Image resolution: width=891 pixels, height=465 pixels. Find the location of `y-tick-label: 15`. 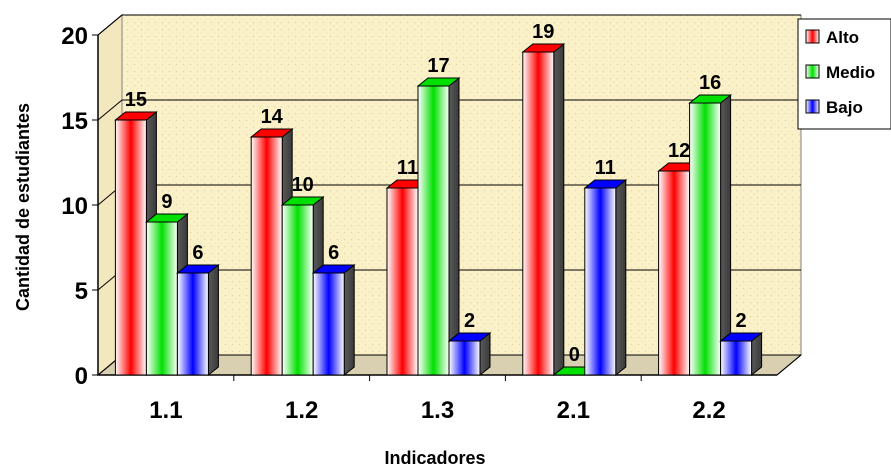

y-tick-label: 15 is located at coordinates (74, 121).